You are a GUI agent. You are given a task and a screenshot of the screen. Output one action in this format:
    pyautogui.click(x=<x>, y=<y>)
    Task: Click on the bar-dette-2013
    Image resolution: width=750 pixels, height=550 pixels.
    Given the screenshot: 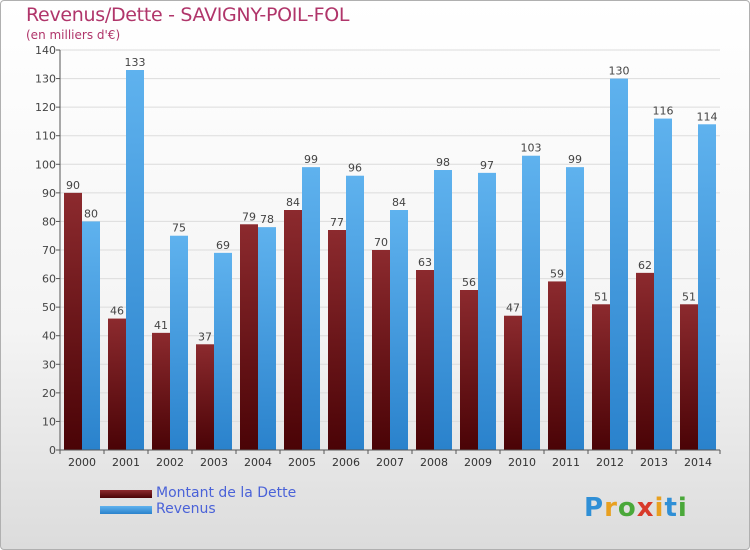 What is the action you would take?
    pyautogui.click(x=645, y=361)
    